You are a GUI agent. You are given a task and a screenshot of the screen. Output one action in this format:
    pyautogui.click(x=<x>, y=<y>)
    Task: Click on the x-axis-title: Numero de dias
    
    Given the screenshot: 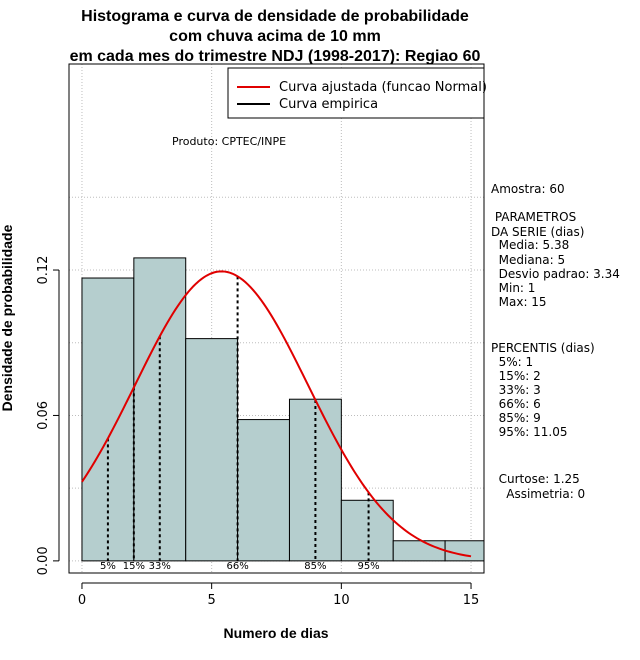 What is the action you would take?
    pyautogui.click(x=275, y=633)
    